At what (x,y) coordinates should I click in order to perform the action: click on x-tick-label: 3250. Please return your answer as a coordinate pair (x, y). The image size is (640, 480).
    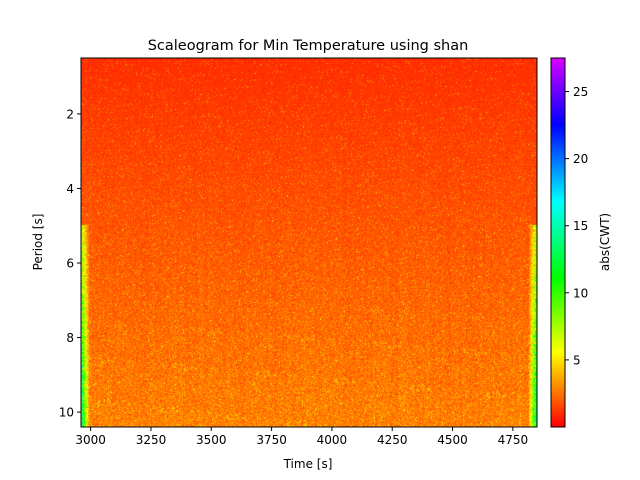
    Looking at the image, I should click on (151, 440).